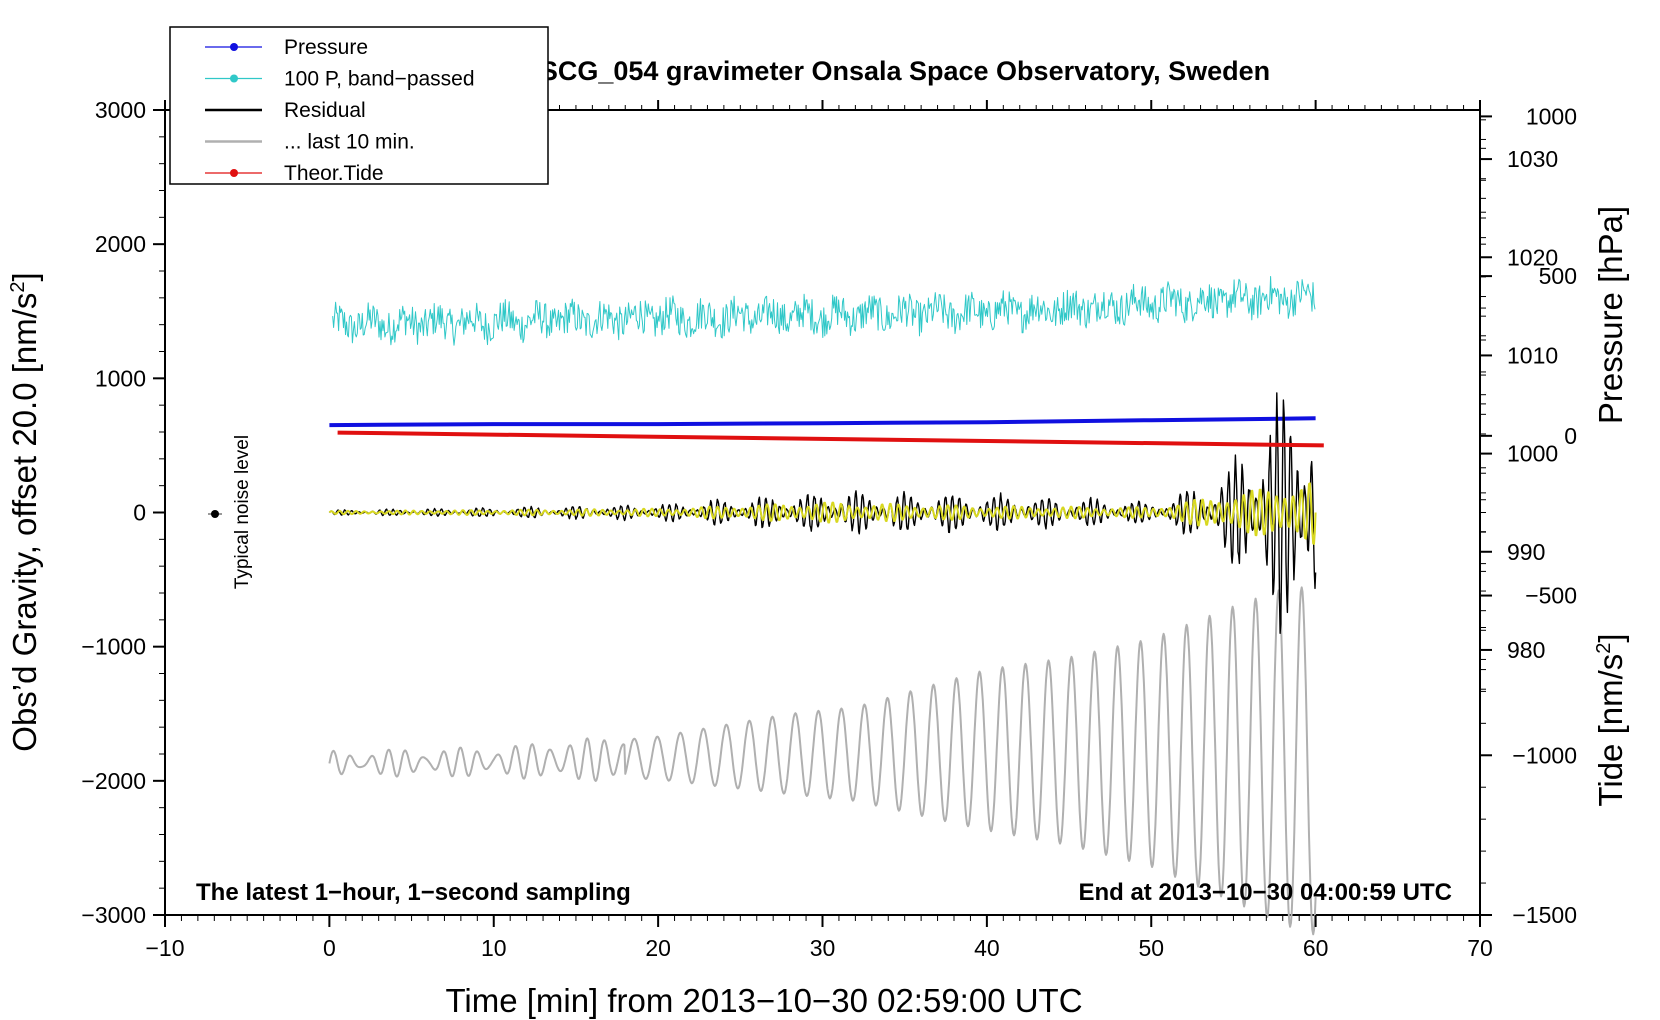 The image size is (1660, 1020). Describe the element at coordinates (215, 514) in the screenshot. I see `noise-dot` at that location.